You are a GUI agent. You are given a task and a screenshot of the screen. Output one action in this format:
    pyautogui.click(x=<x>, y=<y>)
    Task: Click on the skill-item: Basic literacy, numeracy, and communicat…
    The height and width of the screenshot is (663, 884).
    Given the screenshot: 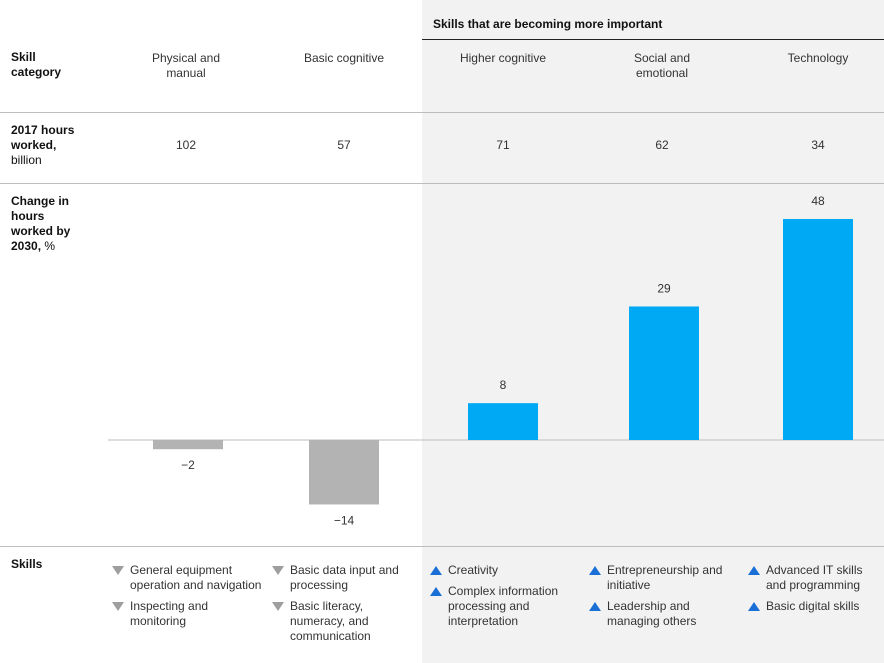 What is the action you would take?
    pyautogui.click(x=342, y=621)
    